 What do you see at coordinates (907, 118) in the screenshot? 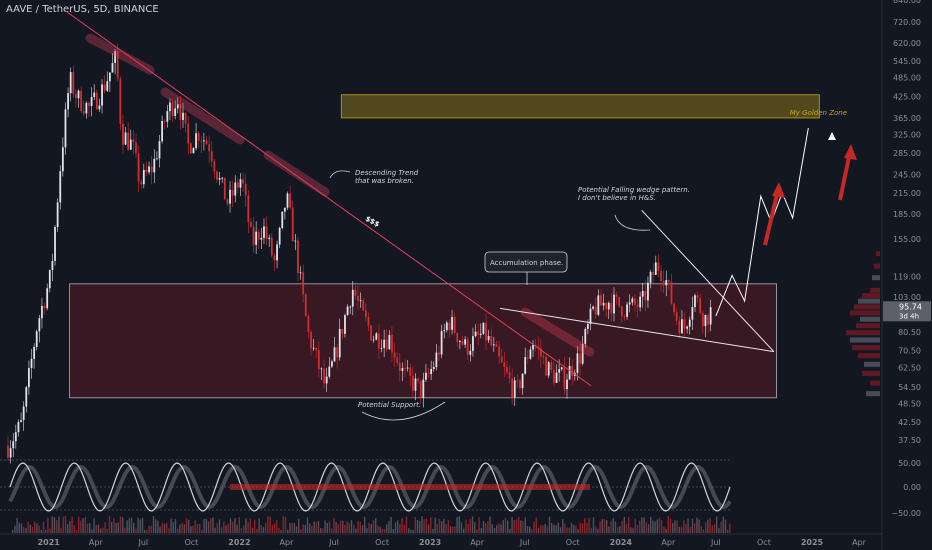
I see `y-tick-label: 365.00` at bounding box center [907, 118].